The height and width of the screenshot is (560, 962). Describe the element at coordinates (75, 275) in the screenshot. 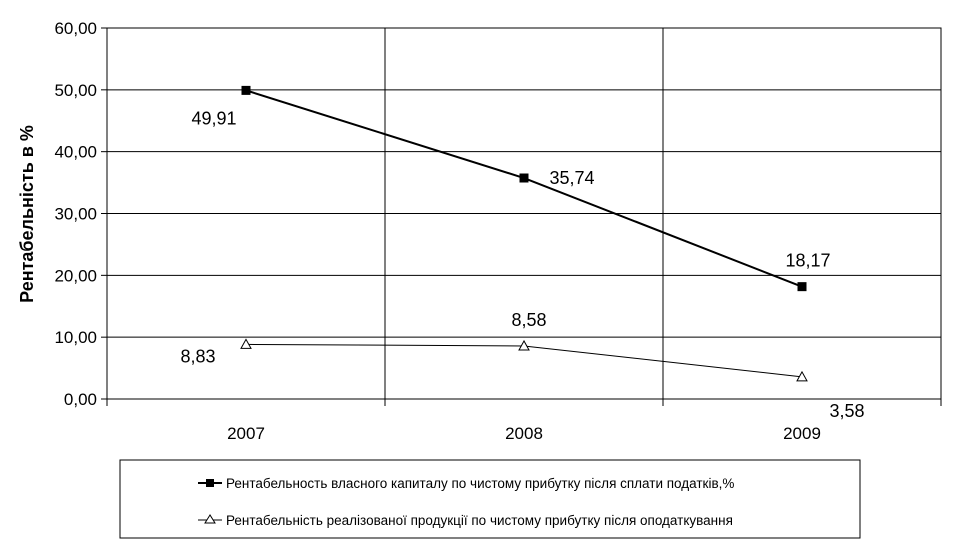

I see `y-tick-label: 20,00` at that location.